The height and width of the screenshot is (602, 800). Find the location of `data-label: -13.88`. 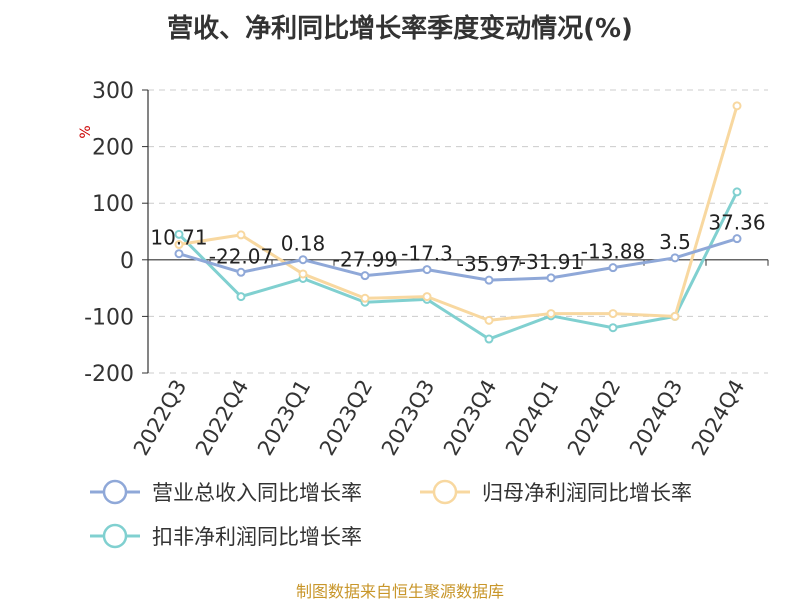

data-label: -13.88 is located at coordinates (613, 252).